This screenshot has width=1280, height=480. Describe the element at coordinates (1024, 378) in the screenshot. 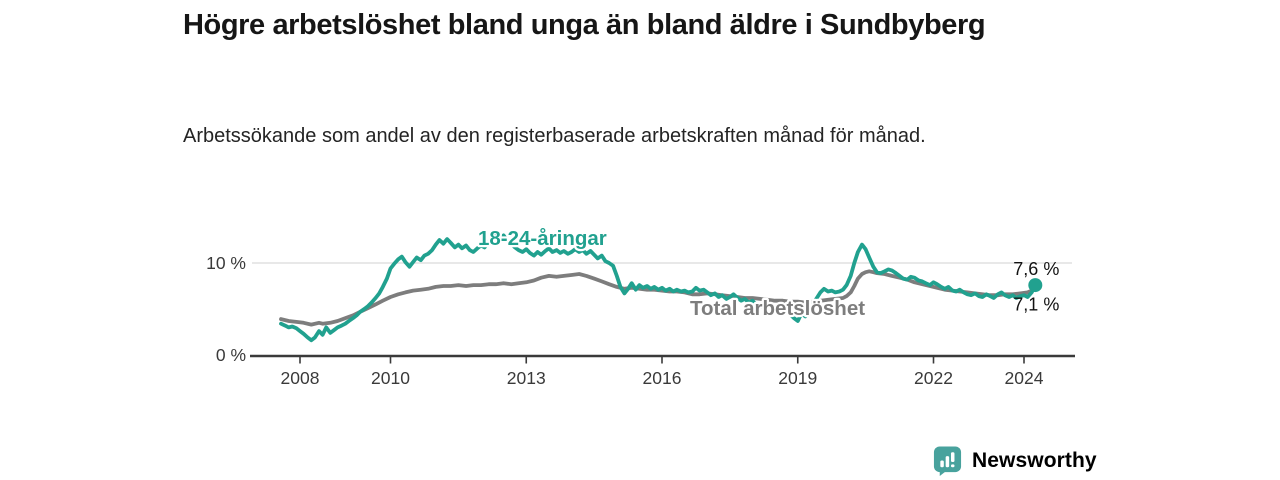

I see `x-tick-label: 2024` at that location.